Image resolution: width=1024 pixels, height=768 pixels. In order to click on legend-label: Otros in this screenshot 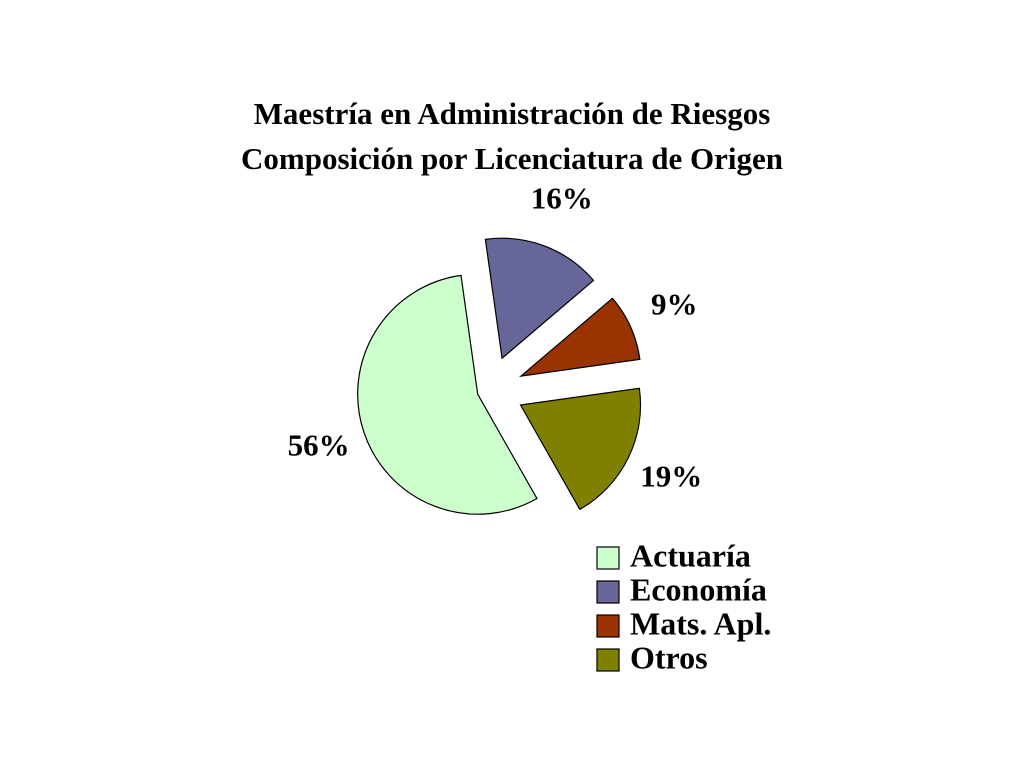, I will do `click(669, 657)`.